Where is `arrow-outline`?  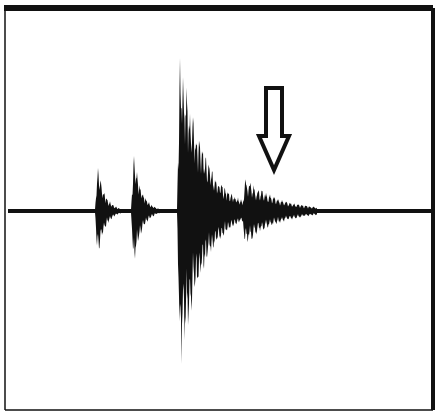
arrow-outline is located at coordinates (274, 130).